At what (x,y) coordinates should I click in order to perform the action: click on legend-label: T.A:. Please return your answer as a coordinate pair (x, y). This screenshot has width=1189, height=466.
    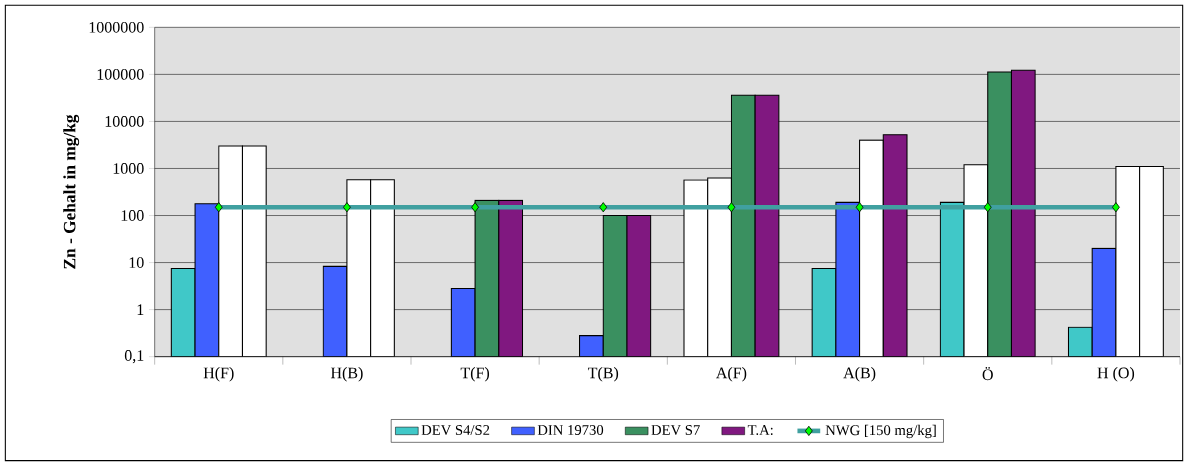
    Looking at the image, I should click on (760, 430).